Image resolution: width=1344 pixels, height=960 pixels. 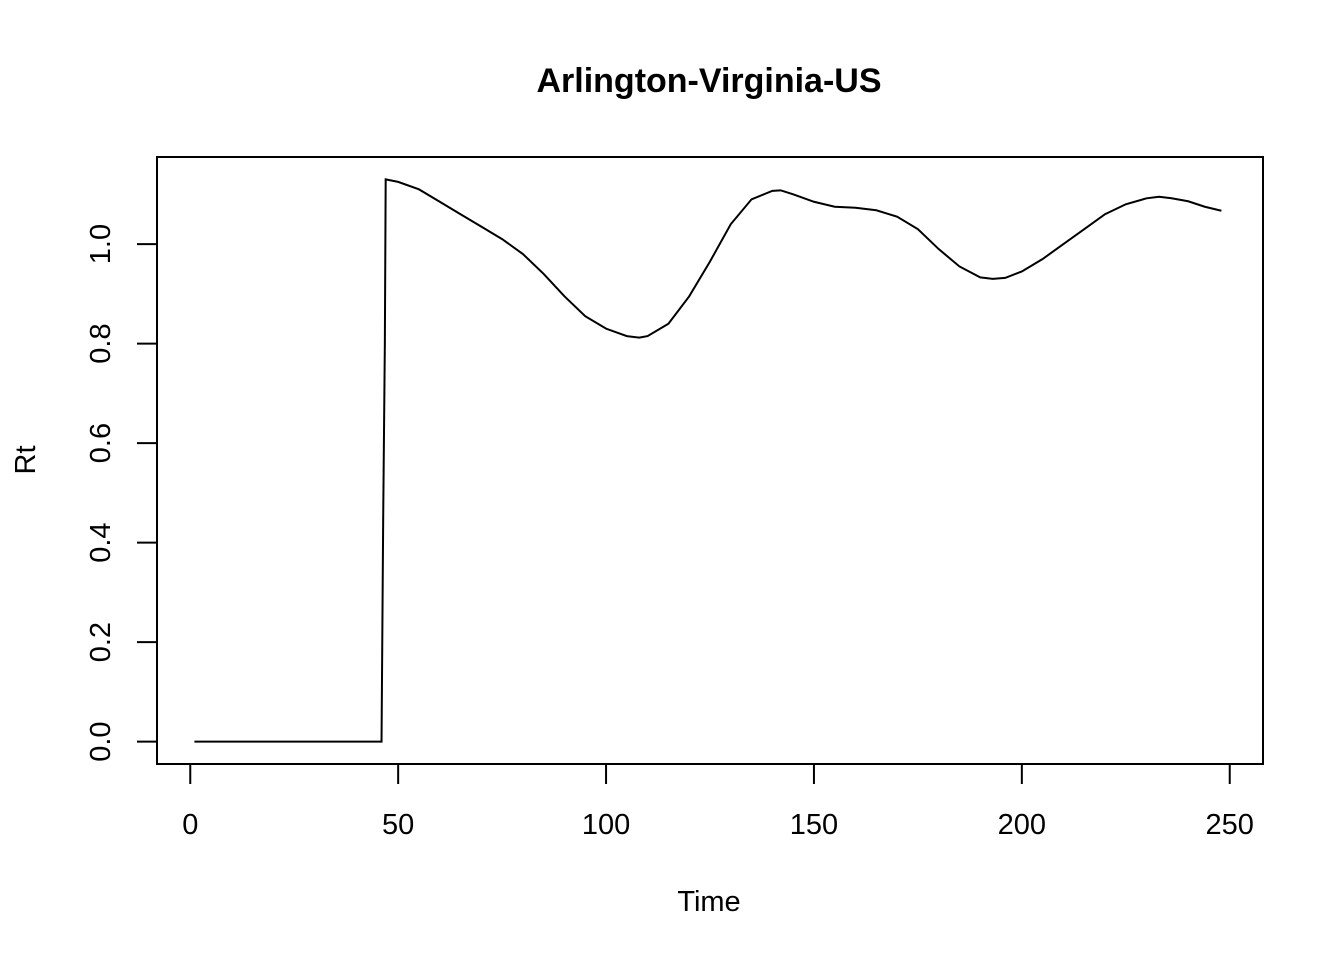 I want to click on y-tick-label: 0.0, so click(x=101, y=741).